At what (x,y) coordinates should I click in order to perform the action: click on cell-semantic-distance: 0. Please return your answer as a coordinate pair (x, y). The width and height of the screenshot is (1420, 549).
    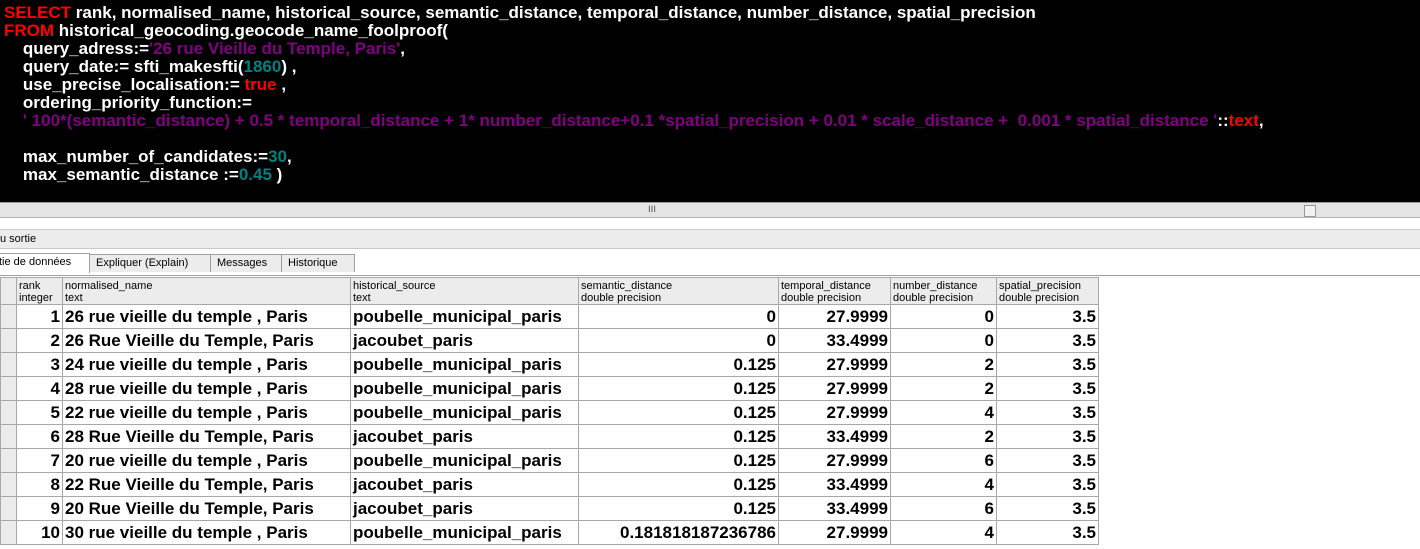
    Looking at the image, I should click on (678, 316).